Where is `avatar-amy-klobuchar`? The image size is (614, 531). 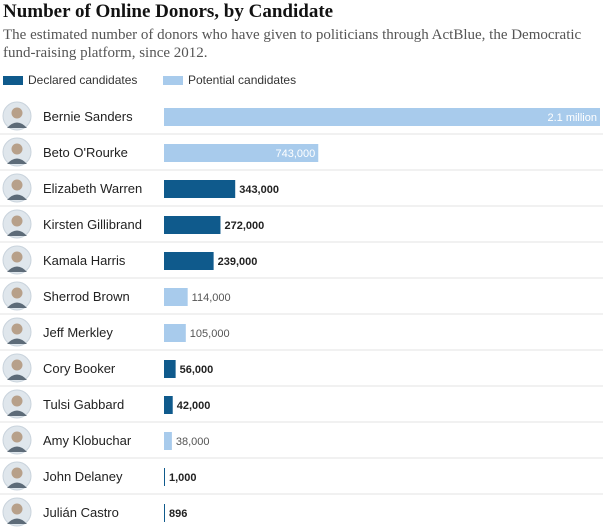 avatar-amy-klobuchar is located at coordinates (17, 440).